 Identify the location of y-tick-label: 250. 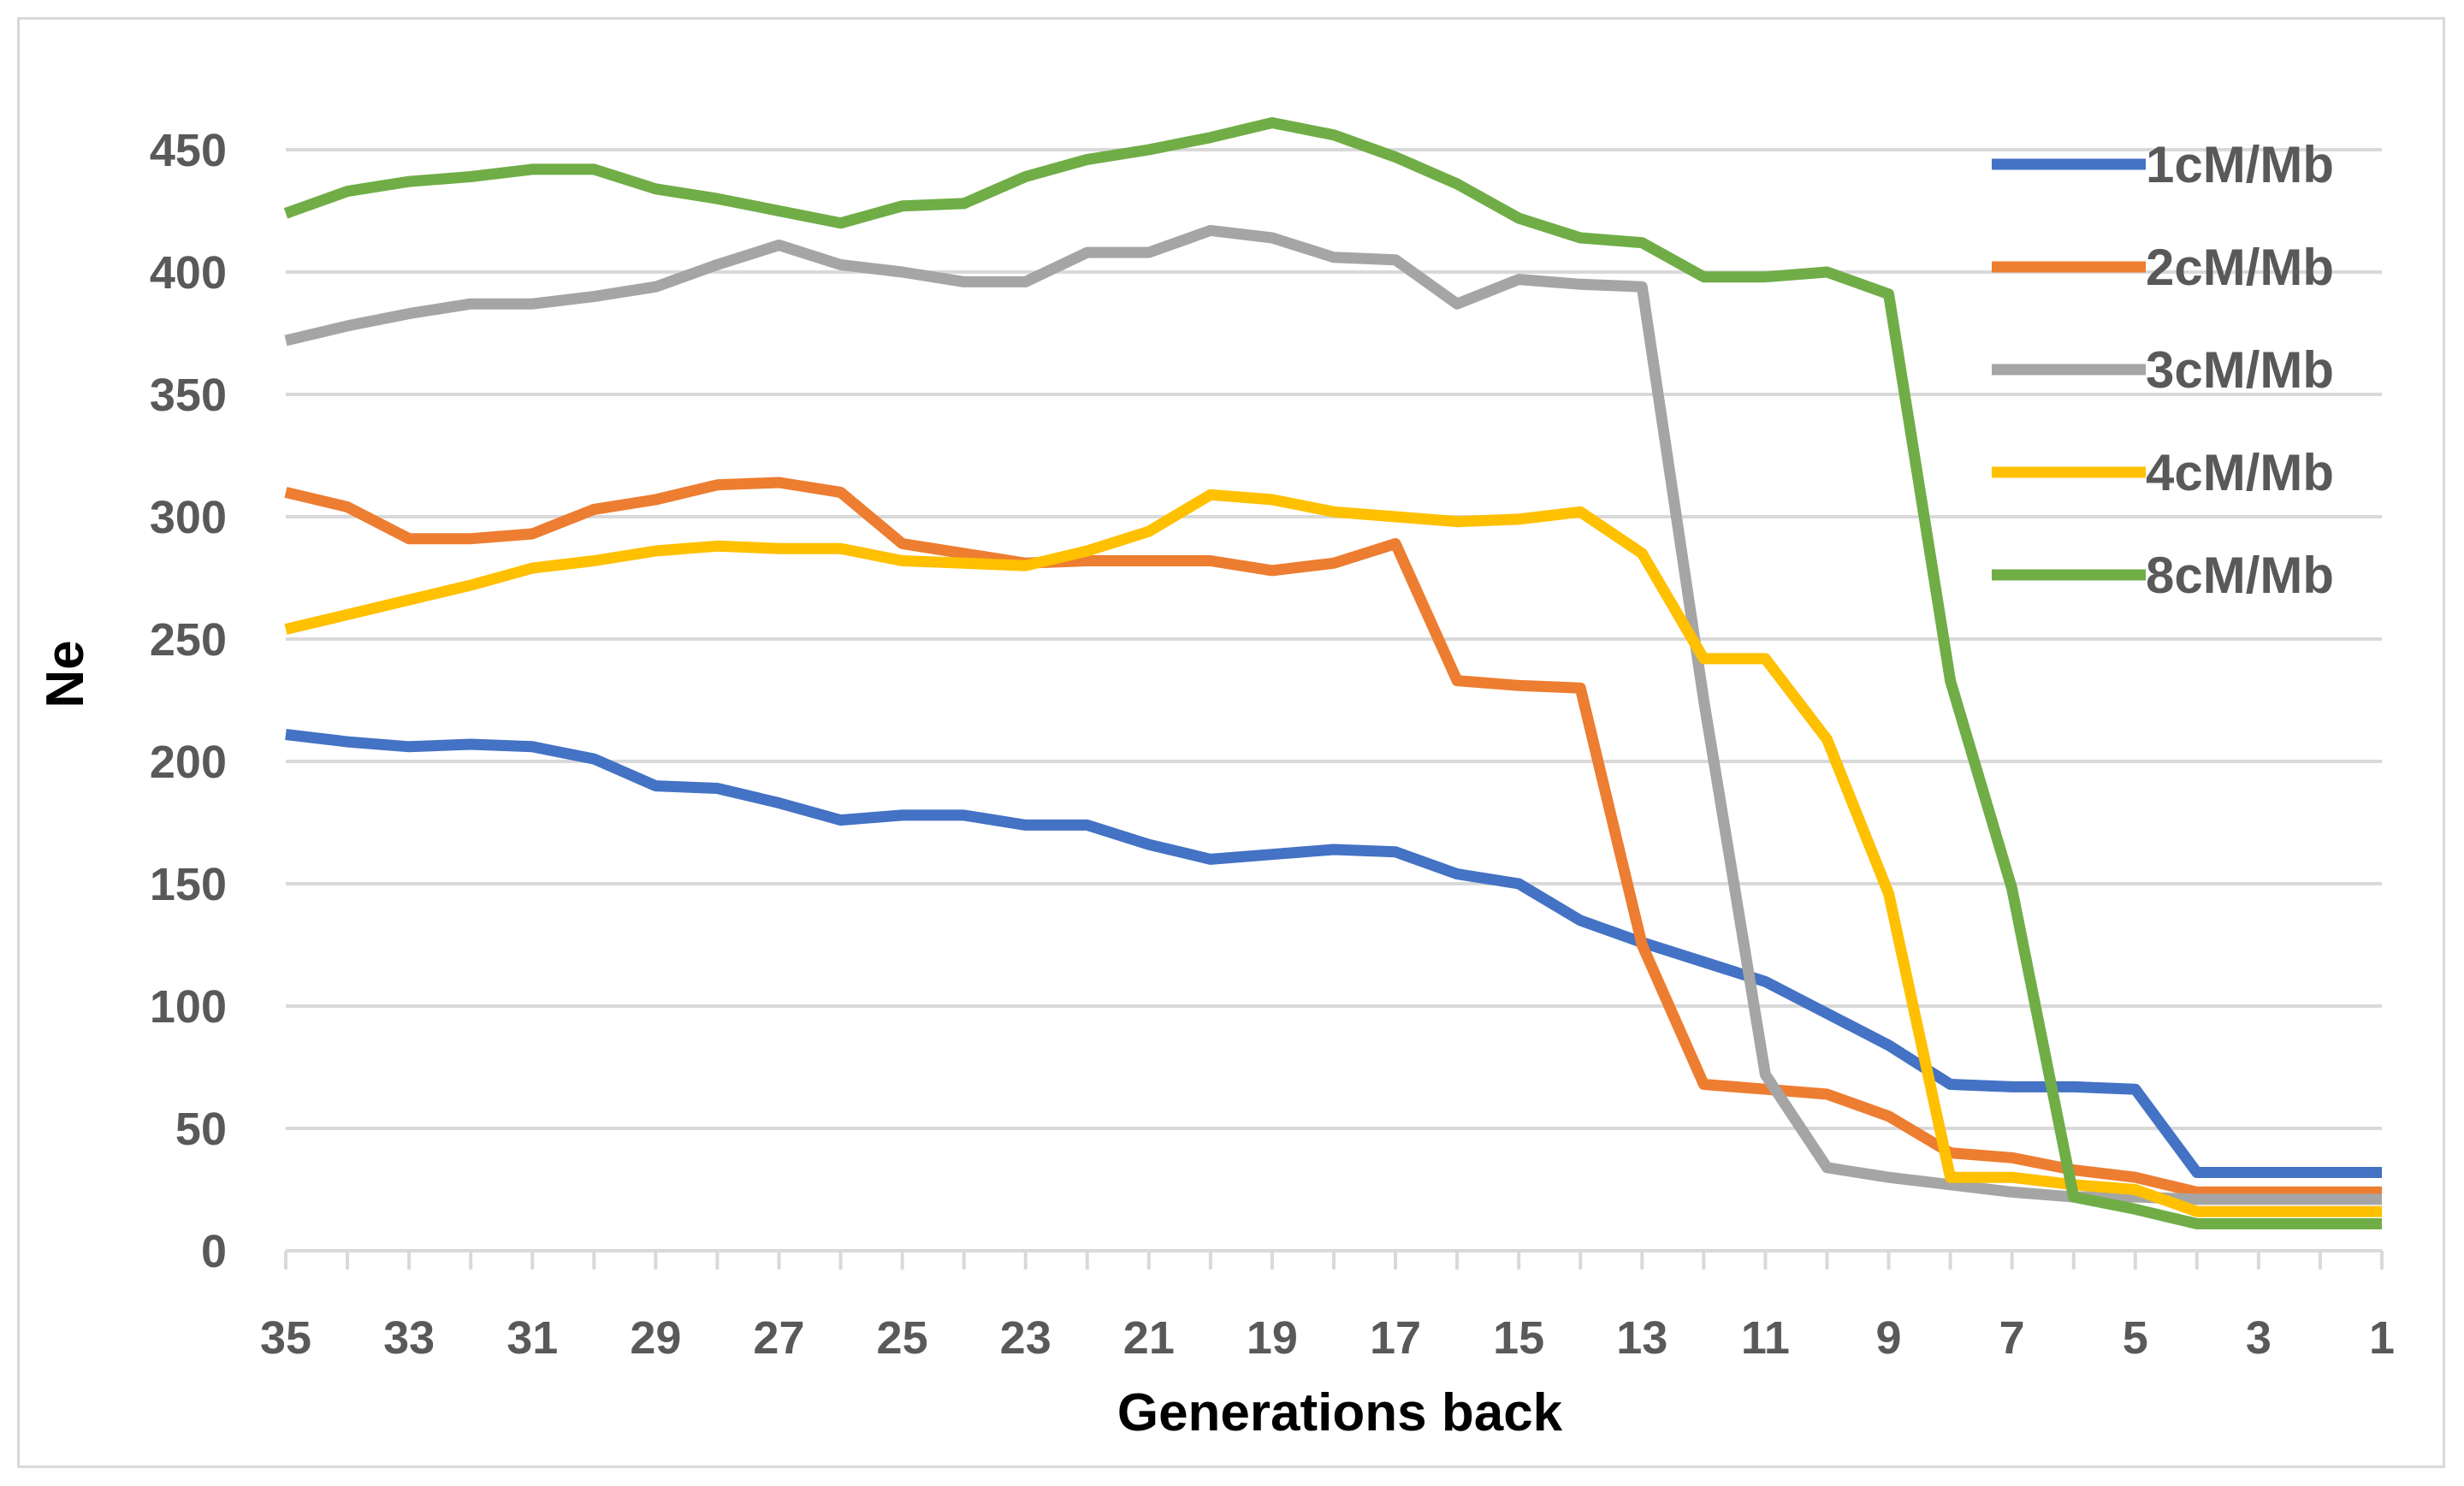
(188, 640).